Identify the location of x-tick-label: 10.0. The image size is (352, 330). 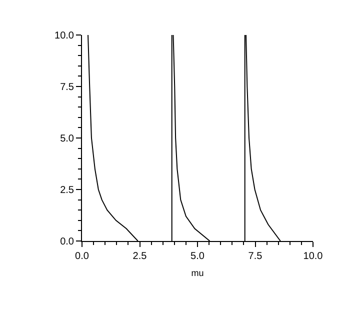
(313, 256).